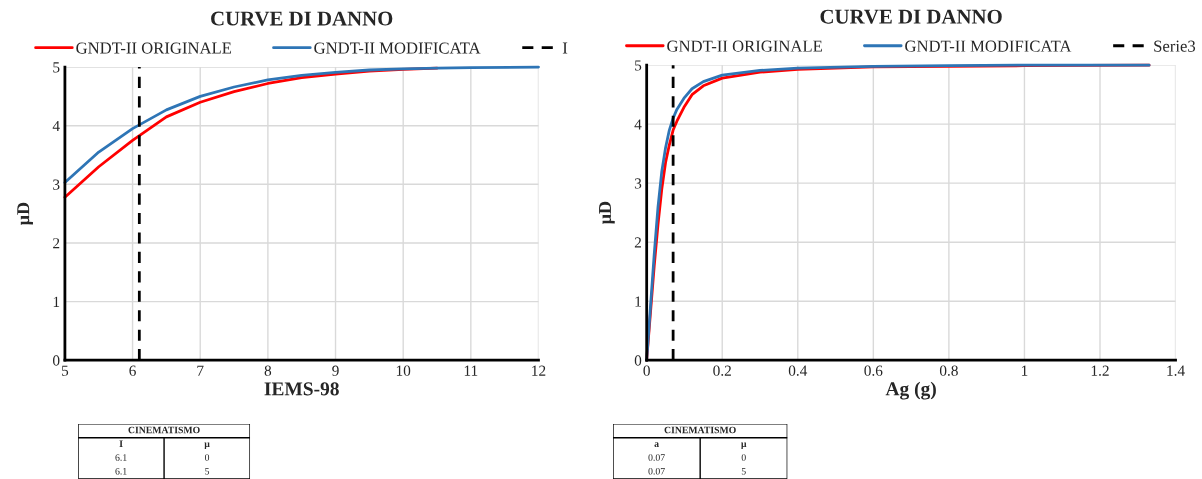 The image size is (1202, 479). Describe the element at coordinates (301, 389) in the screenshot. I see `x-axis-title: IEMS-98` at that location.